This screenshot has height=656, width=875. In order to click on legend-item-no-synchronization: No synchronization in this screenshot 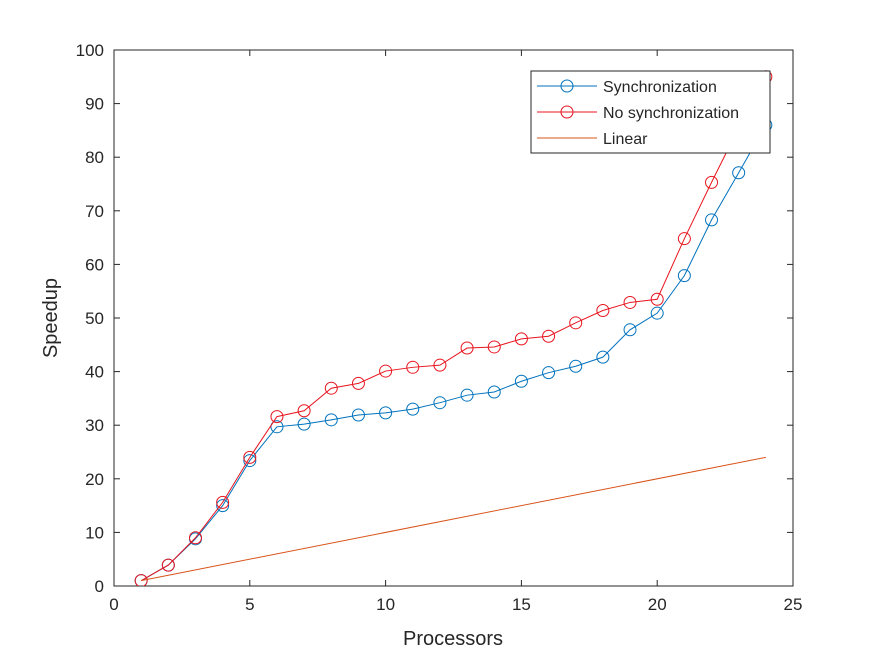, I will do `click(638, 113)`.